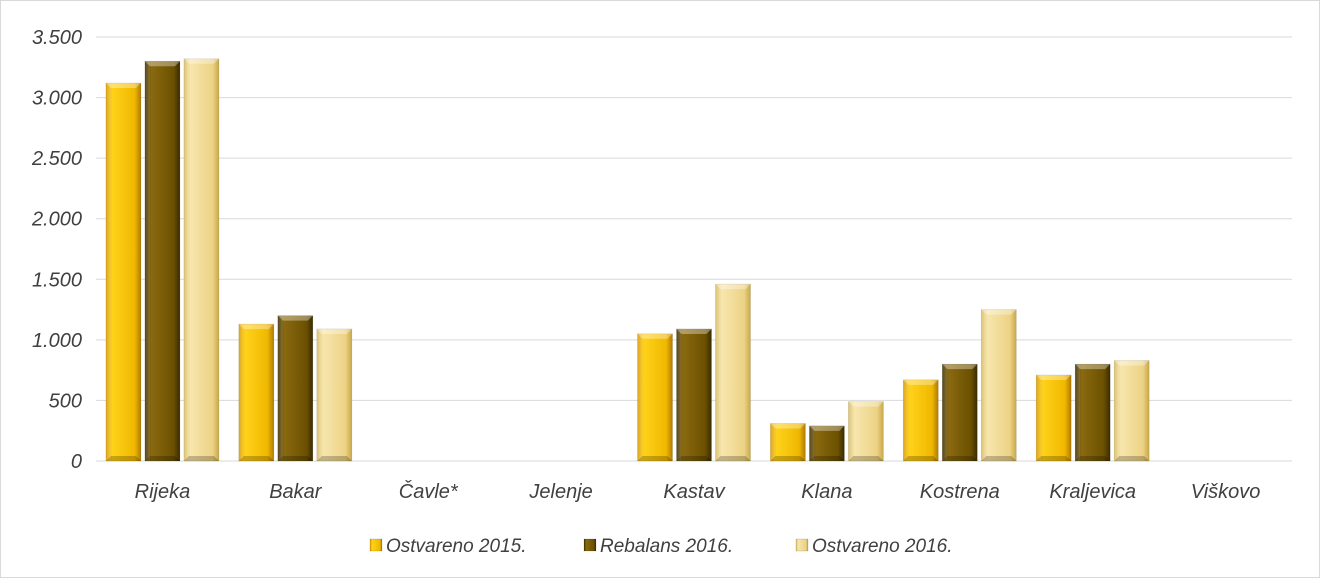 Image resolution: width=1321 pixels, height=579 pixels. Describe the element at coordinates (1092, 492) in the screenshot. I see `x-tick-label: Kraljevica` at that location.